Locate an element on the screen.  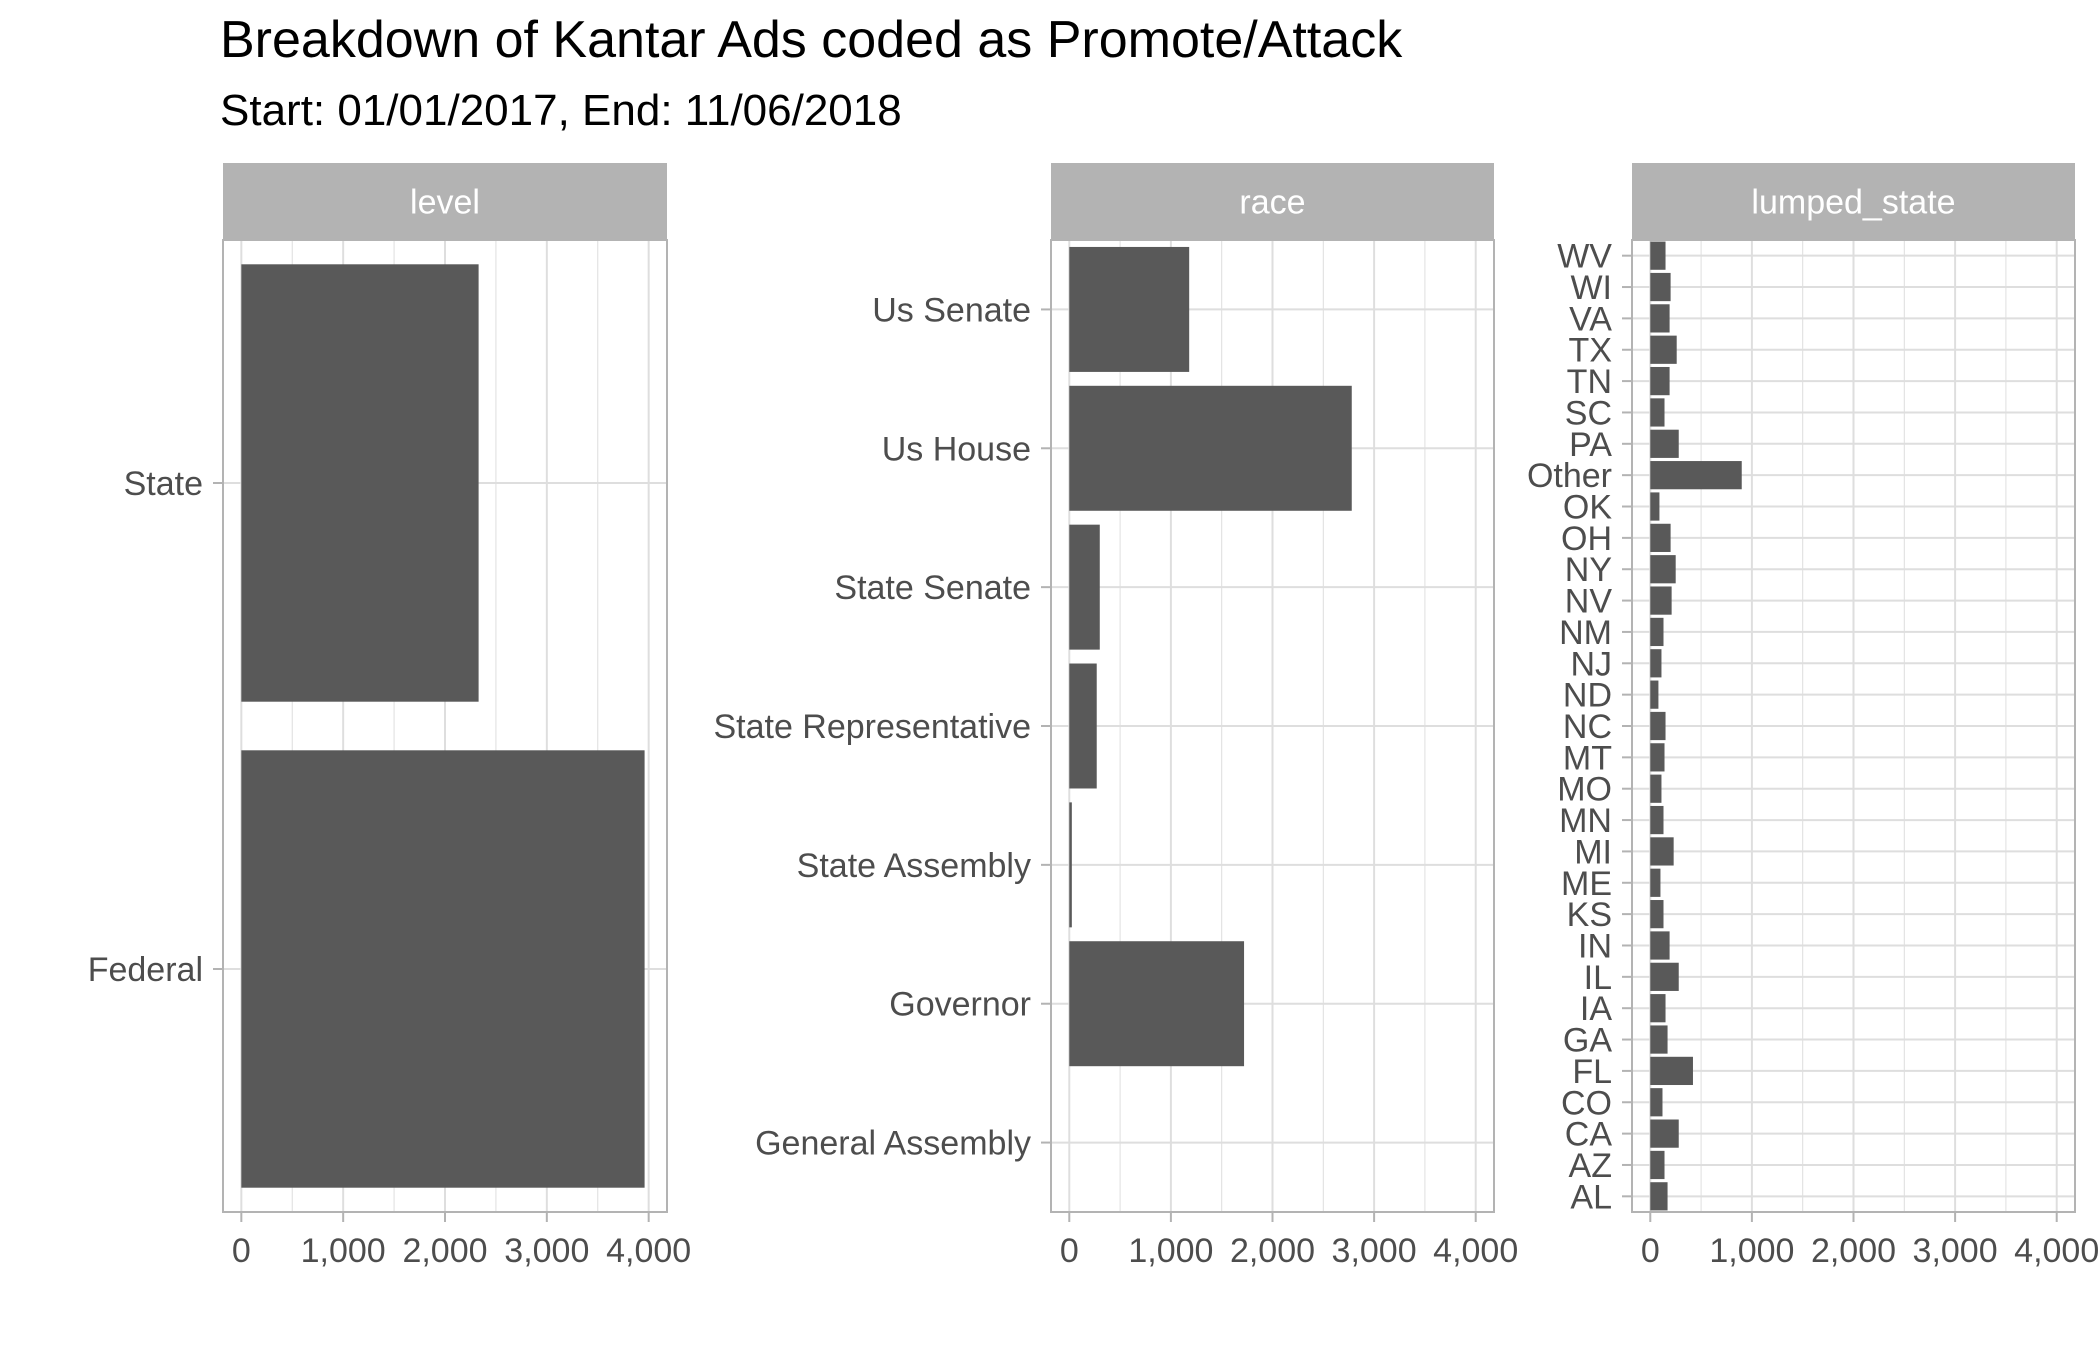
bar-nv is located at coordinates (1661, 600).